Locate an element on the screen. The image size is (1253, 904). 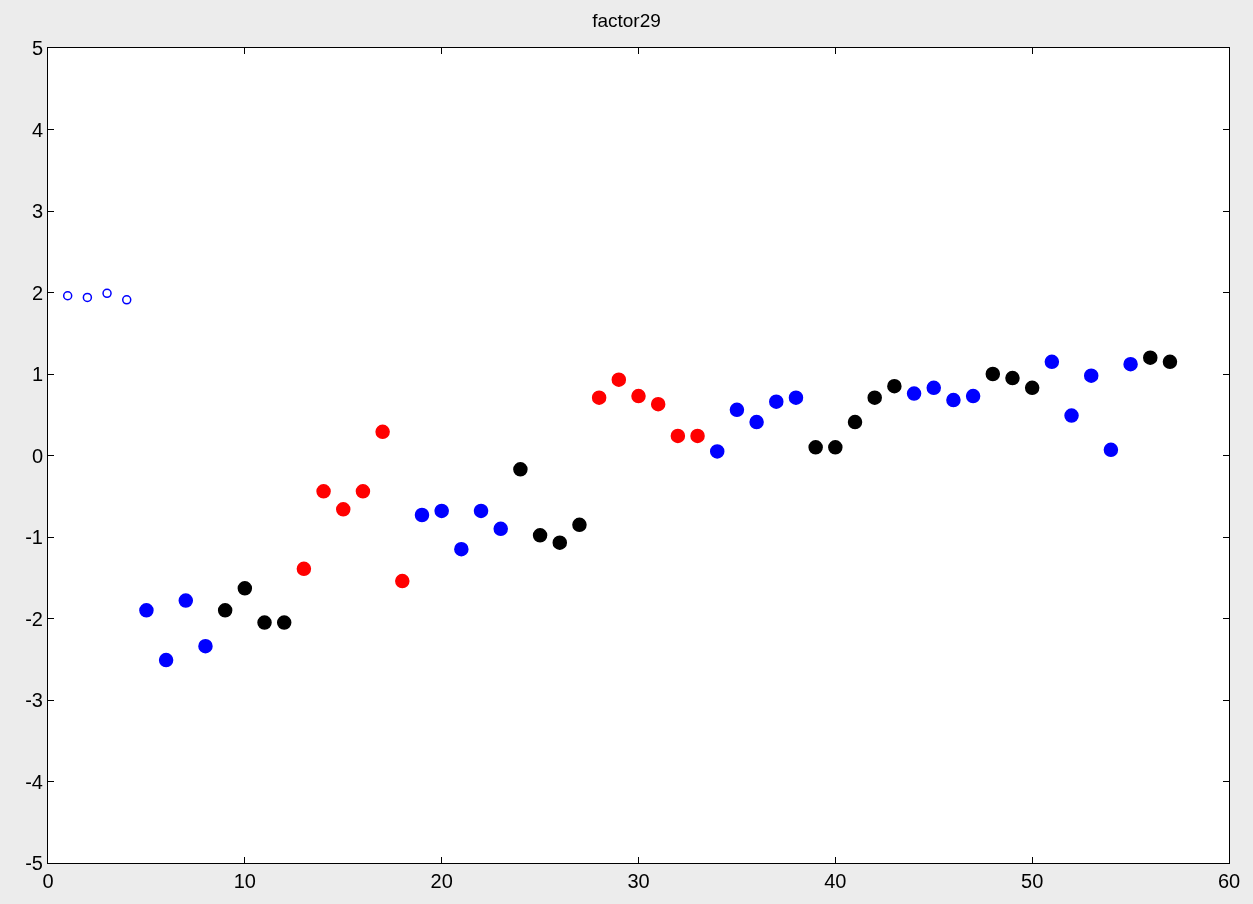
x-tick-label: 50 is located at coordinates (1032, 881).